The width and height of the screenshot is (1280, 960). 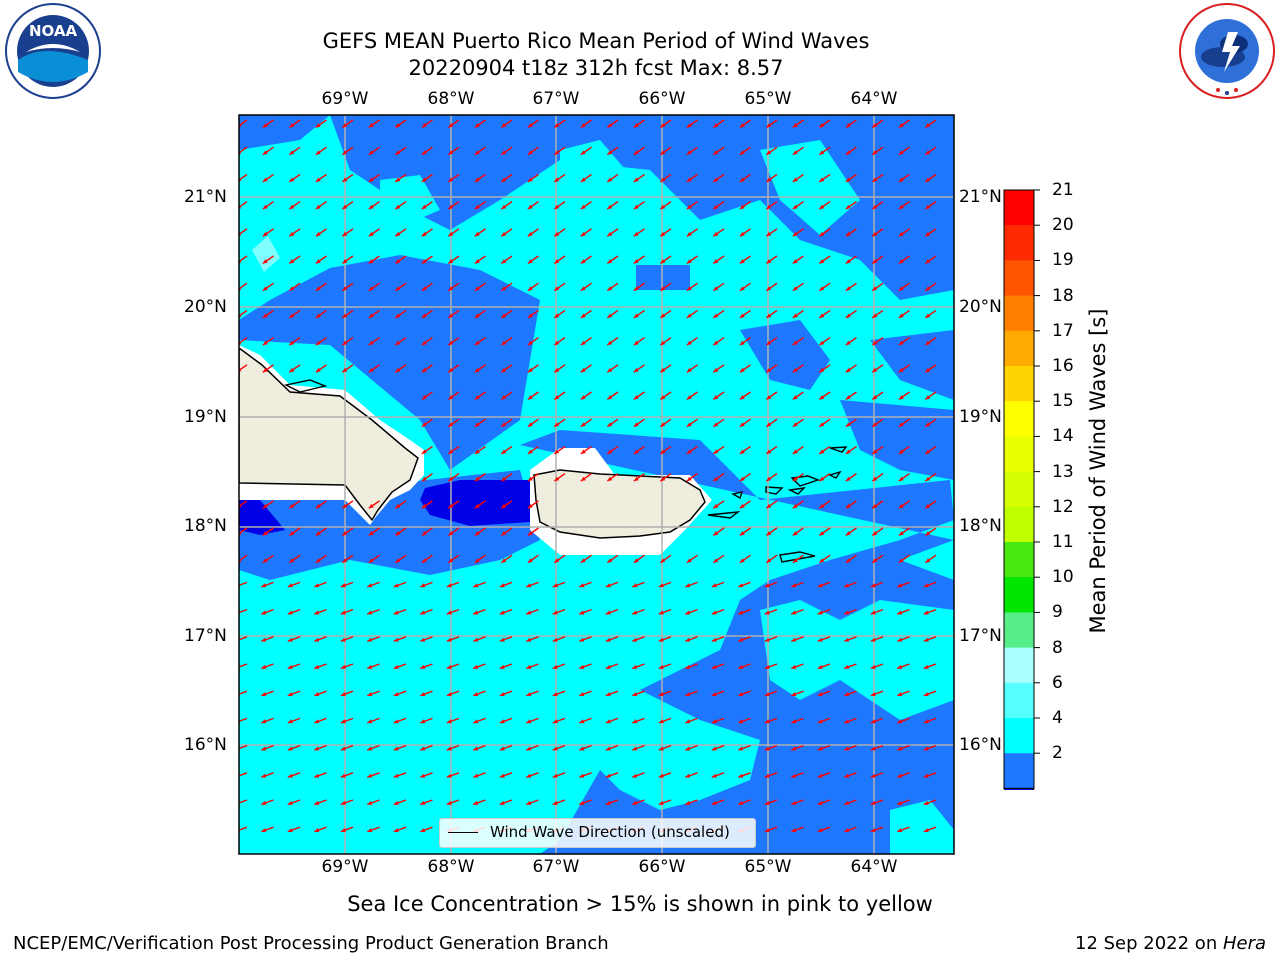 What do you see at coordinates (1019, 278) in the screenshot?
I see `colorbar-swatch` at bounding box center [1019, 278].